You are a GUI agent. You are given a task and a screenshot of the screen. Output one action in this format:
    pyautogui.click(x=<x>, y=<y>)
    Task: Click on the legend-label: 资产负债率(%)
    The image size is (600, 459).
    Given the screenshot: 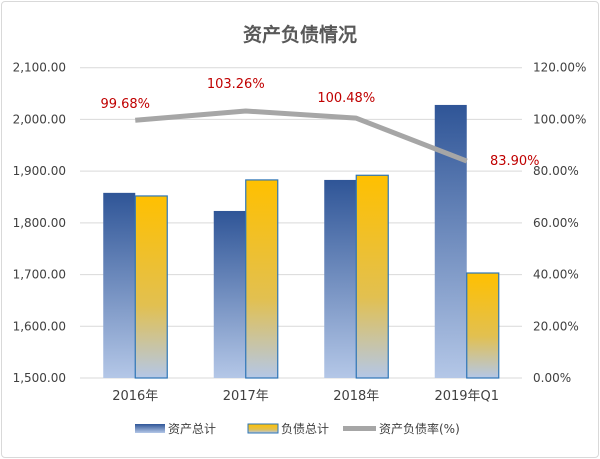 What is the action you would take?
    pyautogui.click(x=419, y=428)
    